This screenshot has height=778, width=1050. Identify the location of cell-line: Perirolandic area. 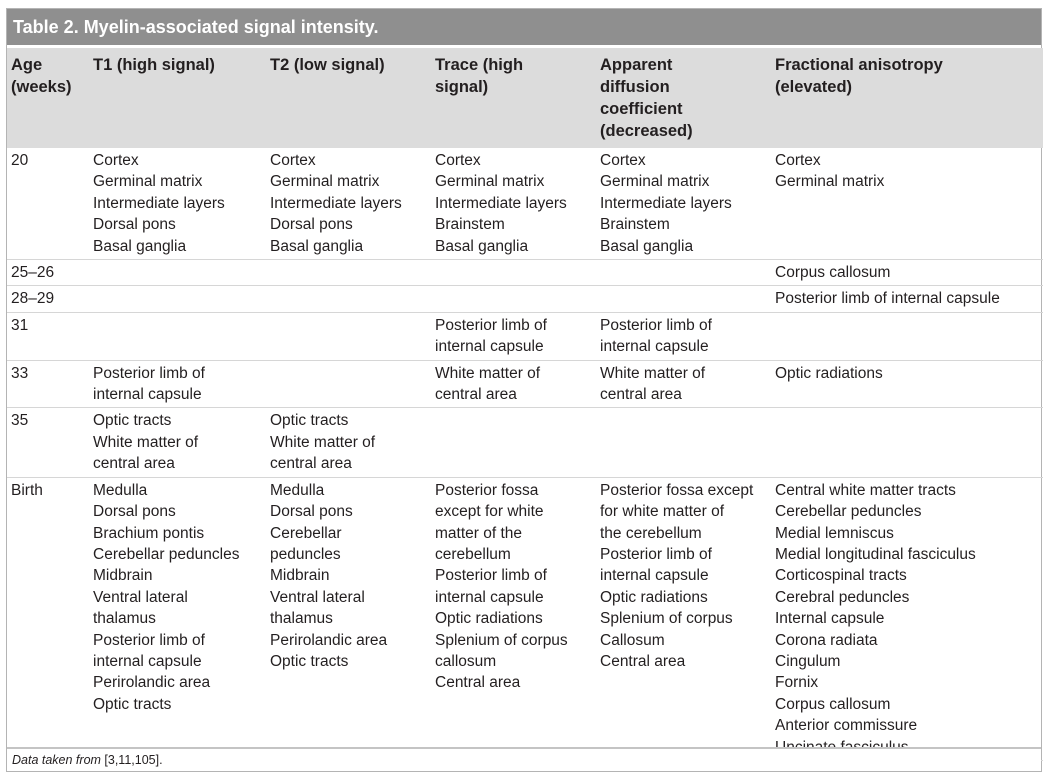
(329, 640).